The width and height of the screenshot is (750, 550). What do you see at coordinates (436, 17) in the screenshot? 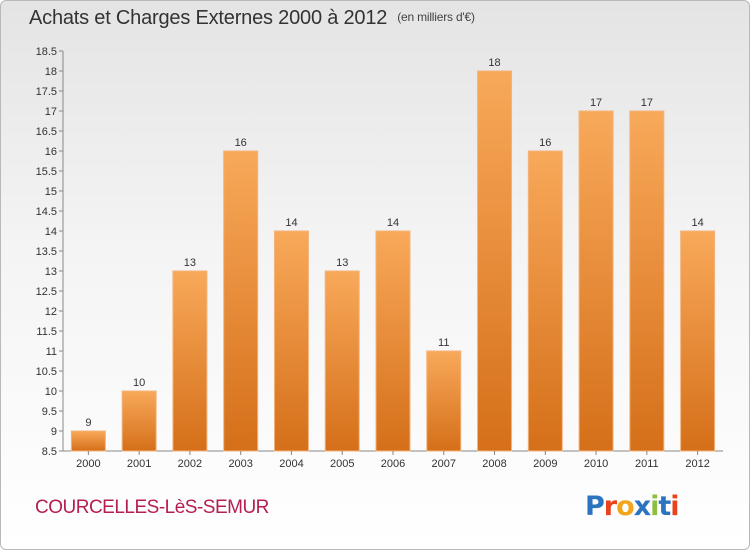
I see `chart-unit: (en milliers d'€)` at bounding box center [436, 17].